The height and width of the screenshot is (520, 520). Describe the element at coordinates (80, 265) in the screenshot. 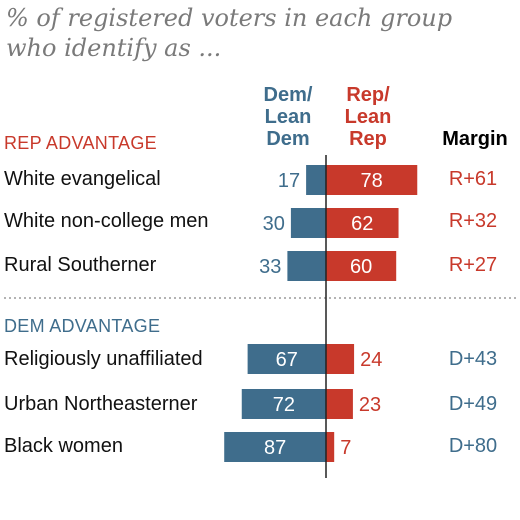

I see `category-label: Rural Southerner` at that location.